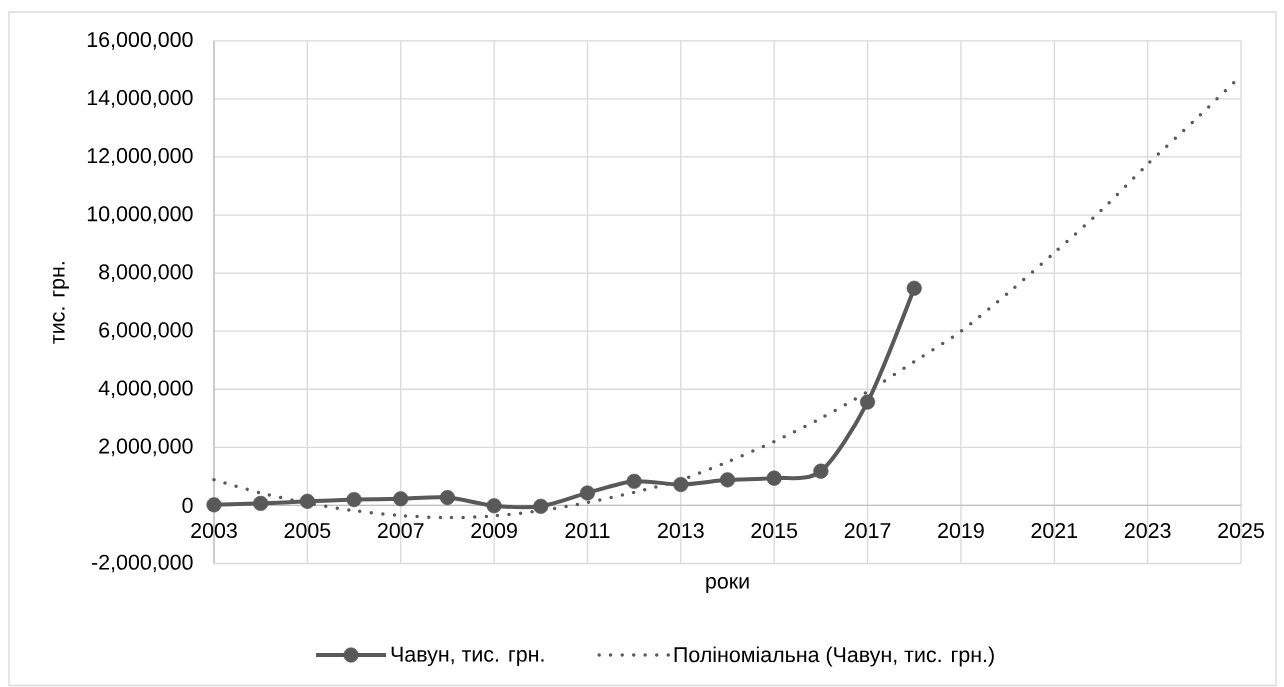 The image size is (1284, 687). I want to click on x-tick-label: 2017, so click(867, 530).